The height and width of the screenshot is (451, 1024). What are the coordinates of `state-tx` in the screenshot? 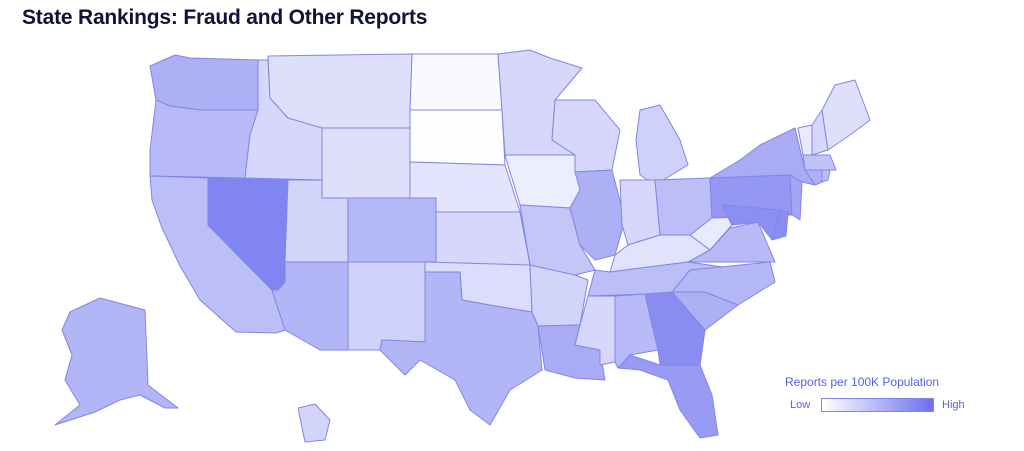 It's located at (461, 348).